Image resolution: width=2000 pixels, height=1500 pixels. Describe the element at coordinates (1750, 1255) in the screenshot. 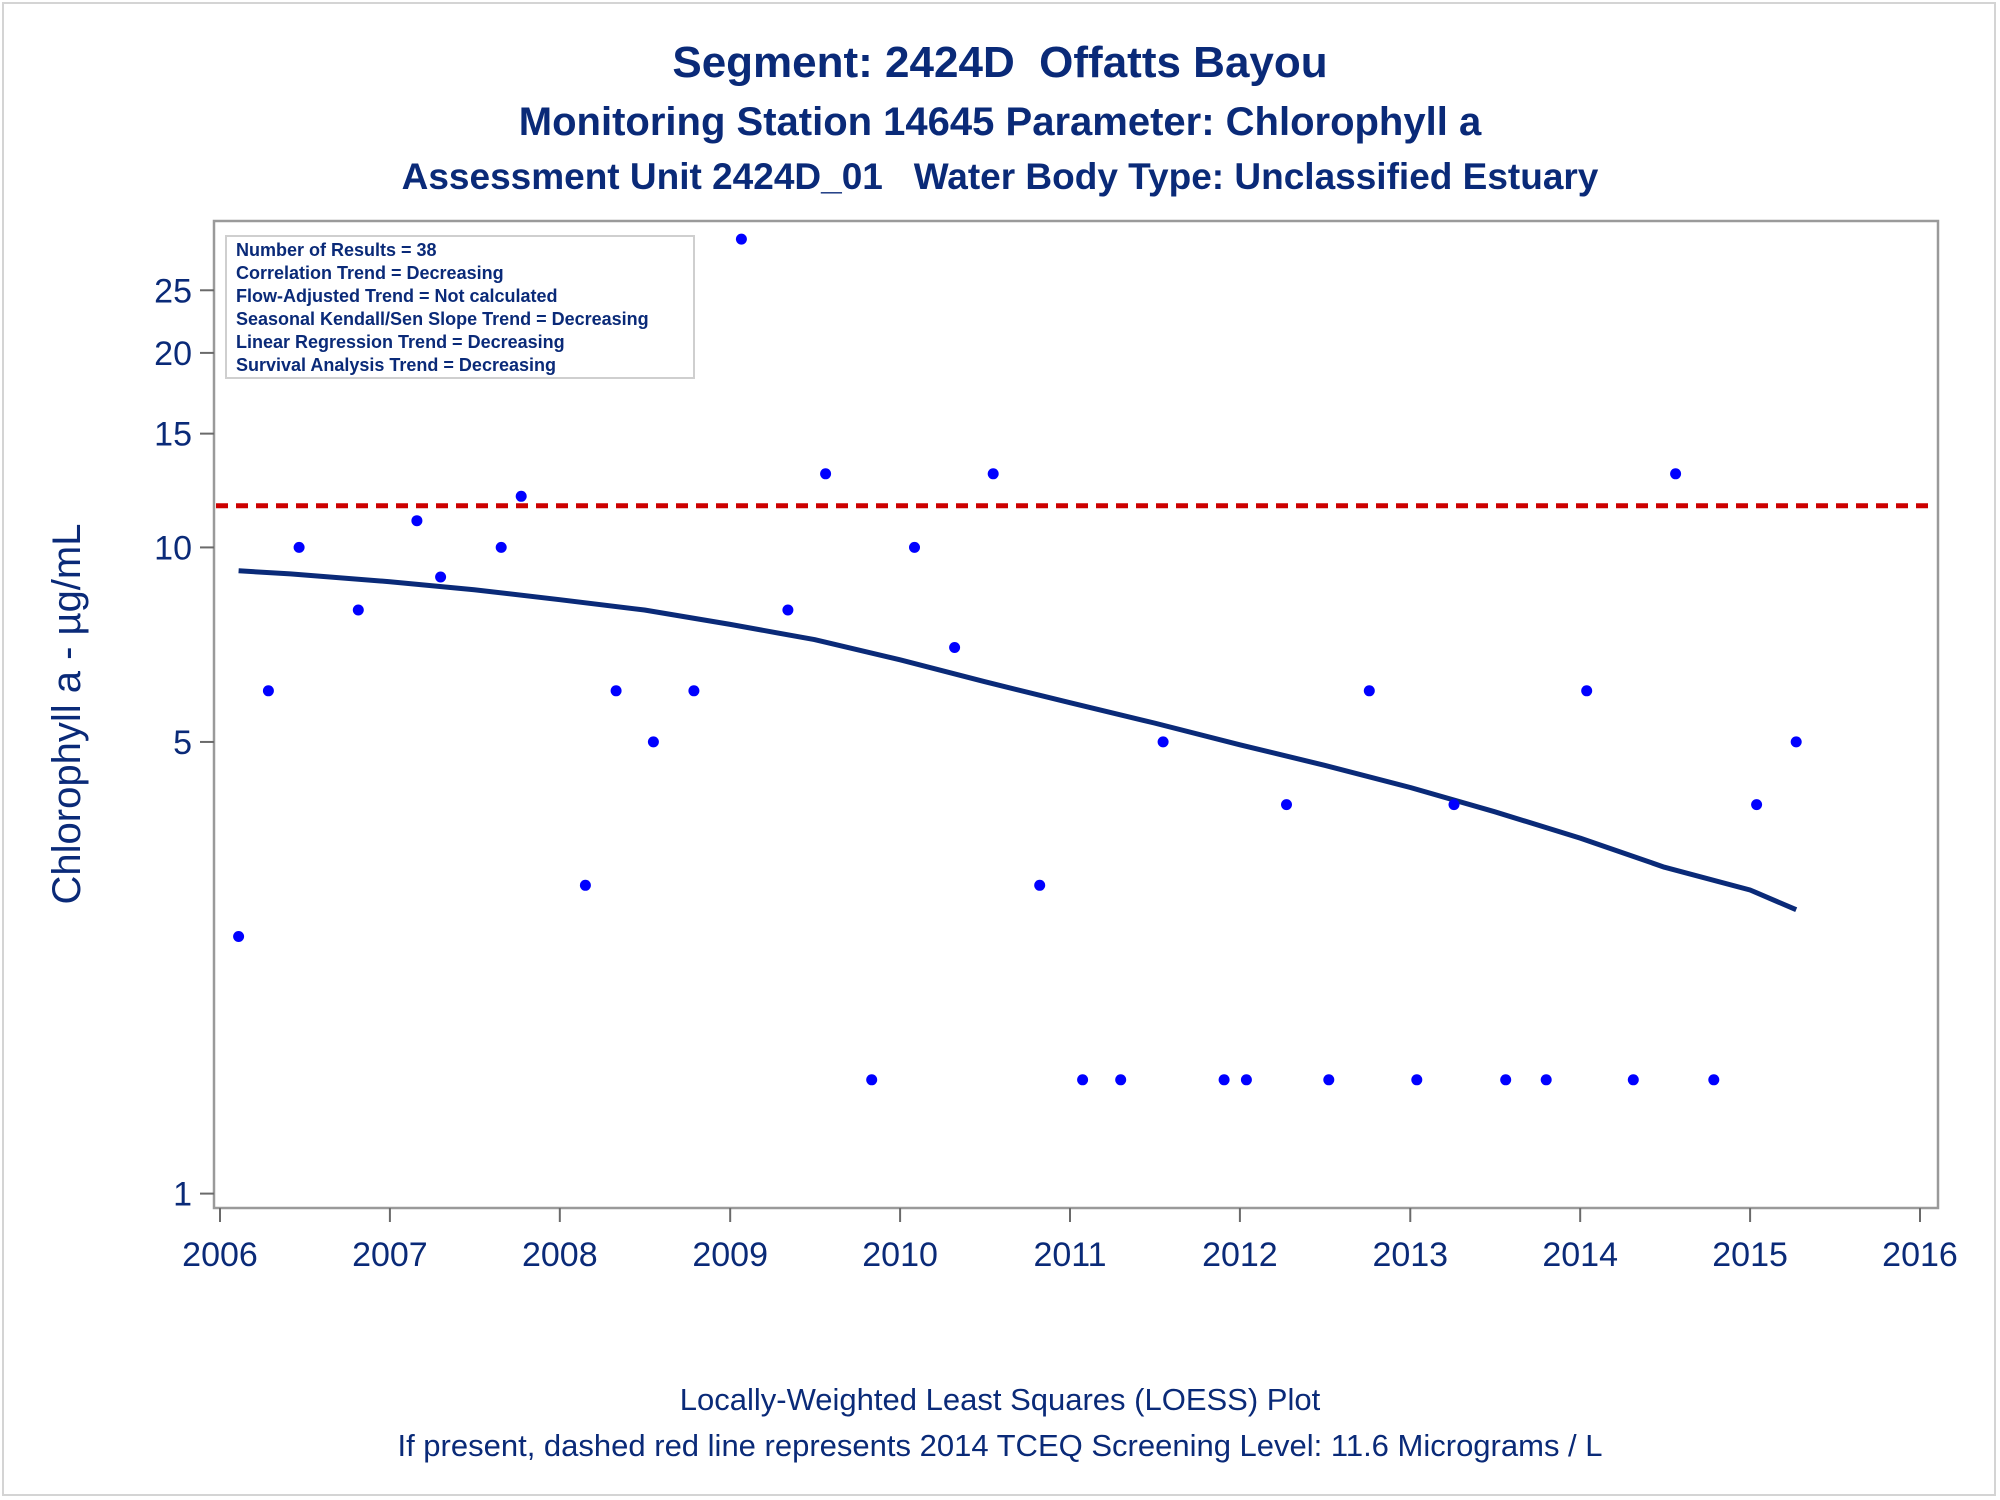

I see `x-tick-label: 2015` at that location.